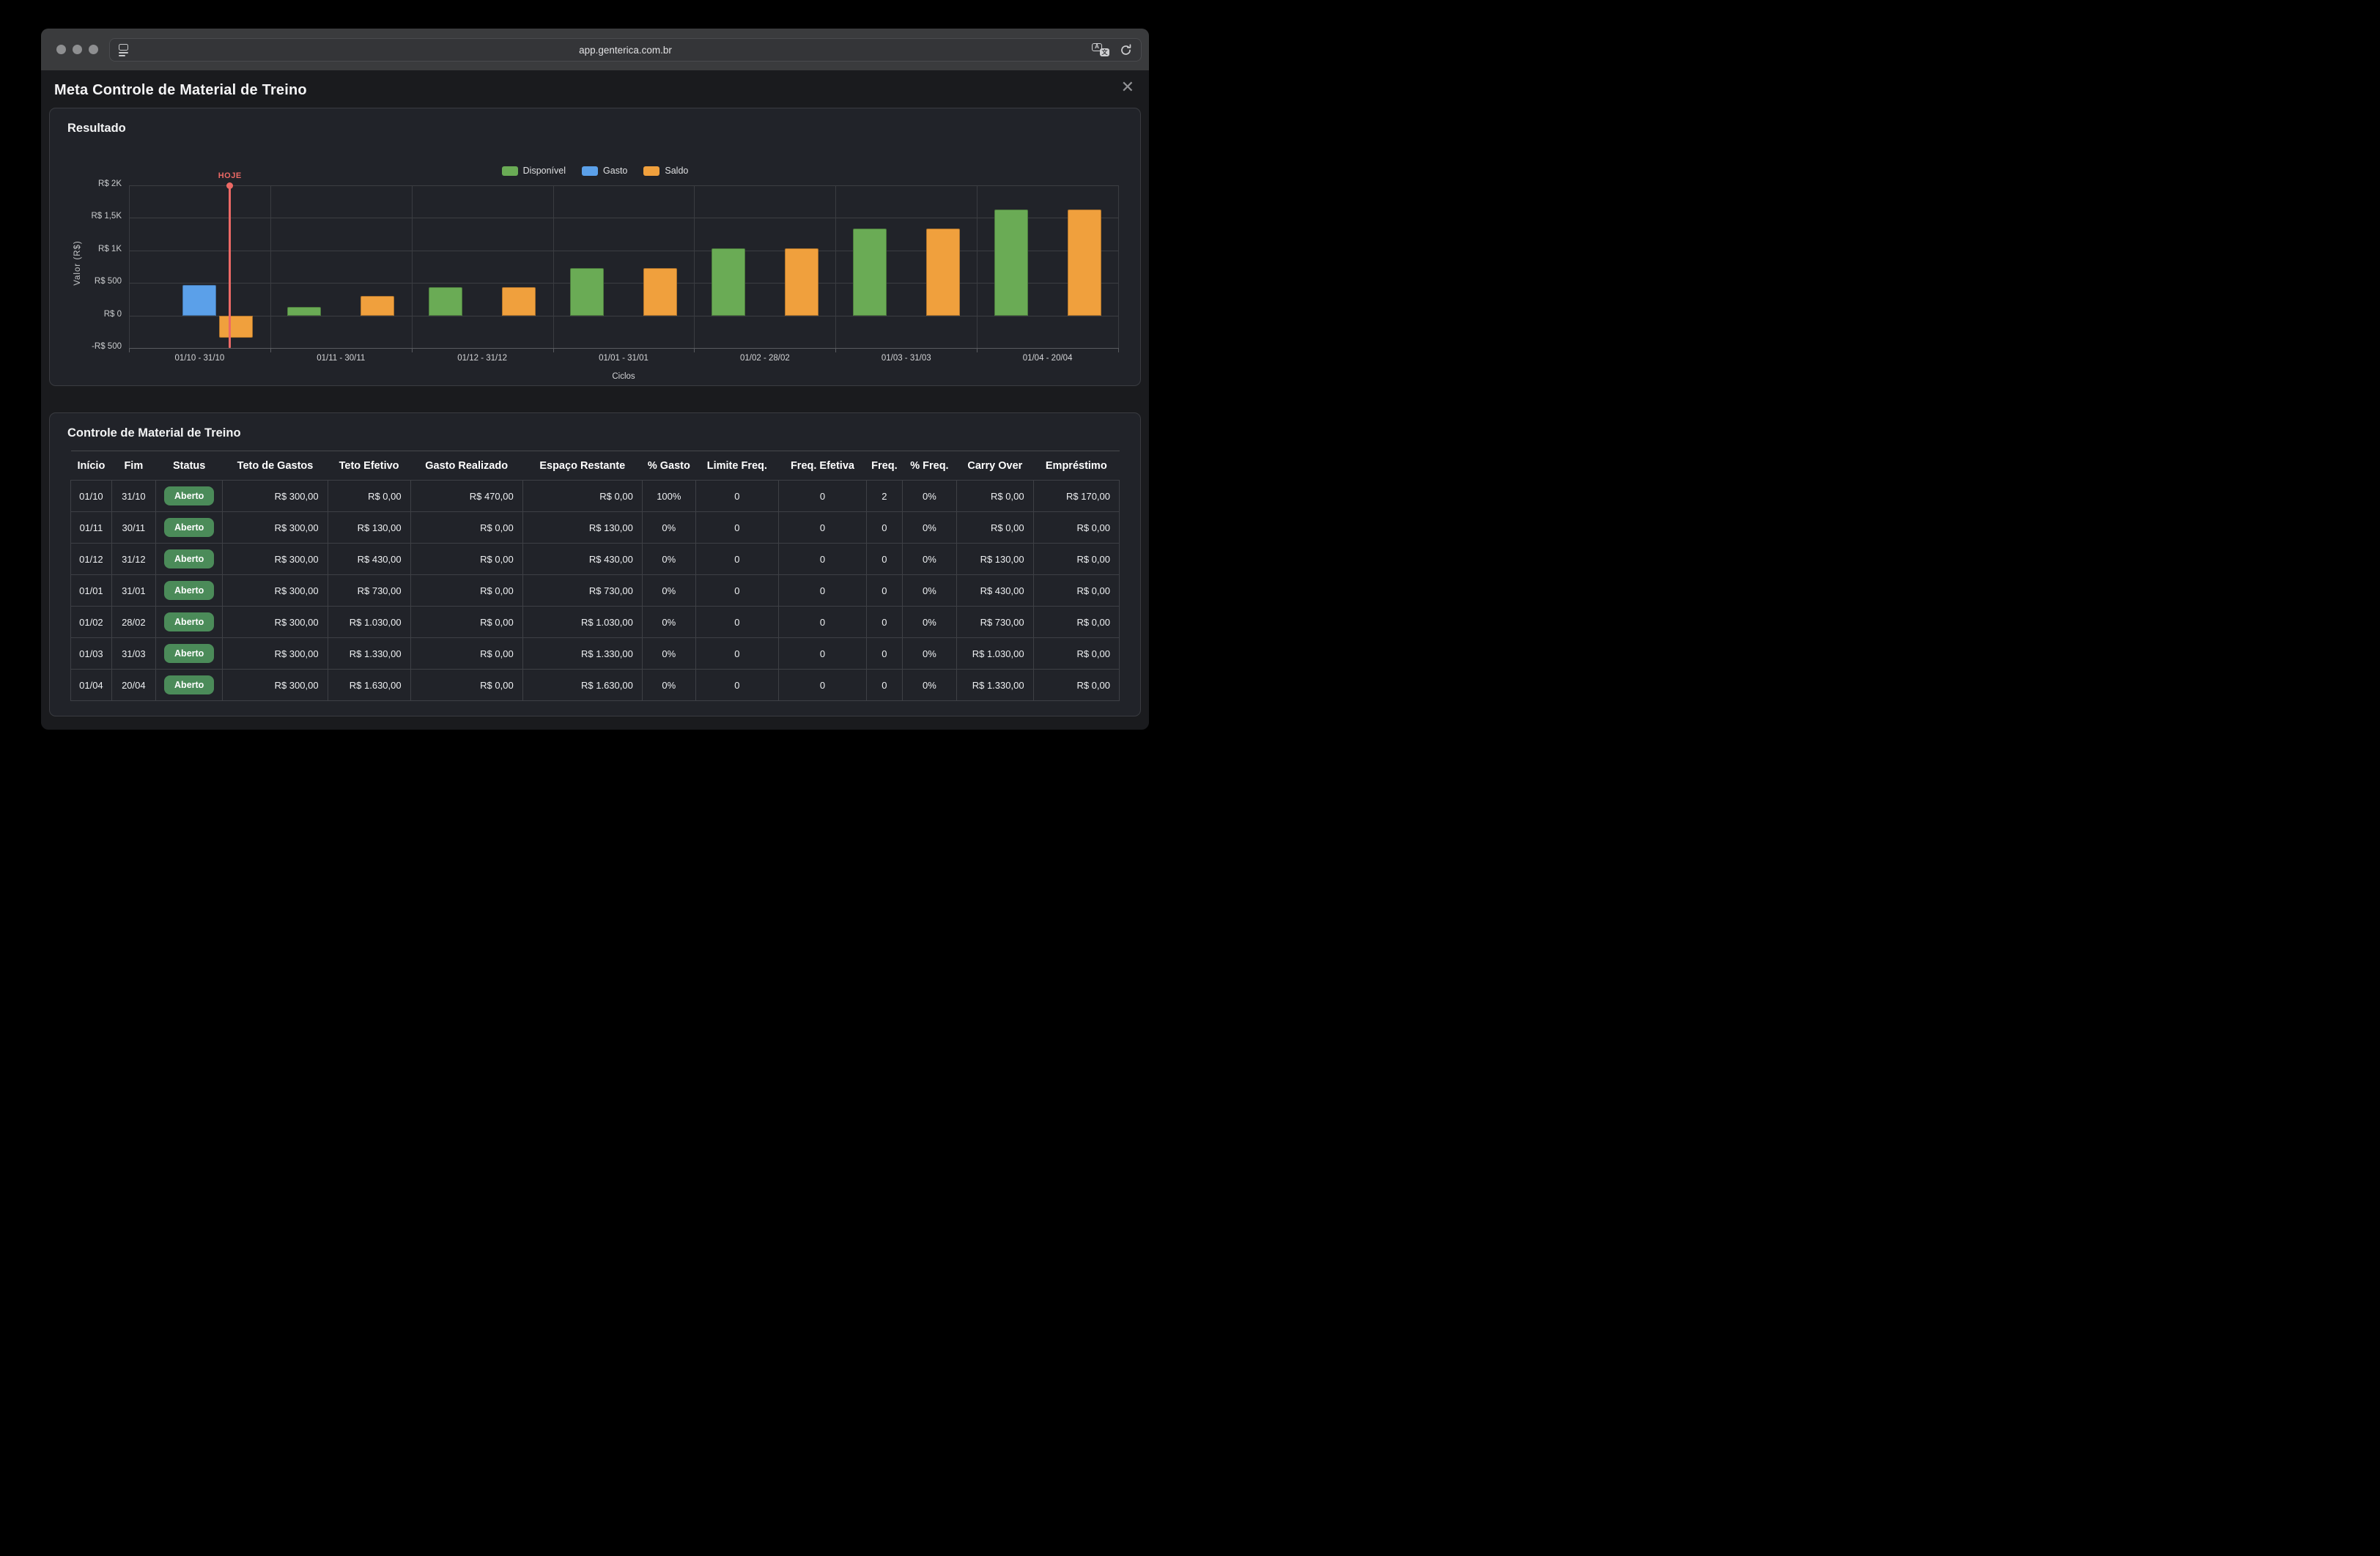 Image resolution: width=2380 pixels, height=1556 pixels. I want to click on x-category-label: 01/04 - 20/04, so click(1047, 358).